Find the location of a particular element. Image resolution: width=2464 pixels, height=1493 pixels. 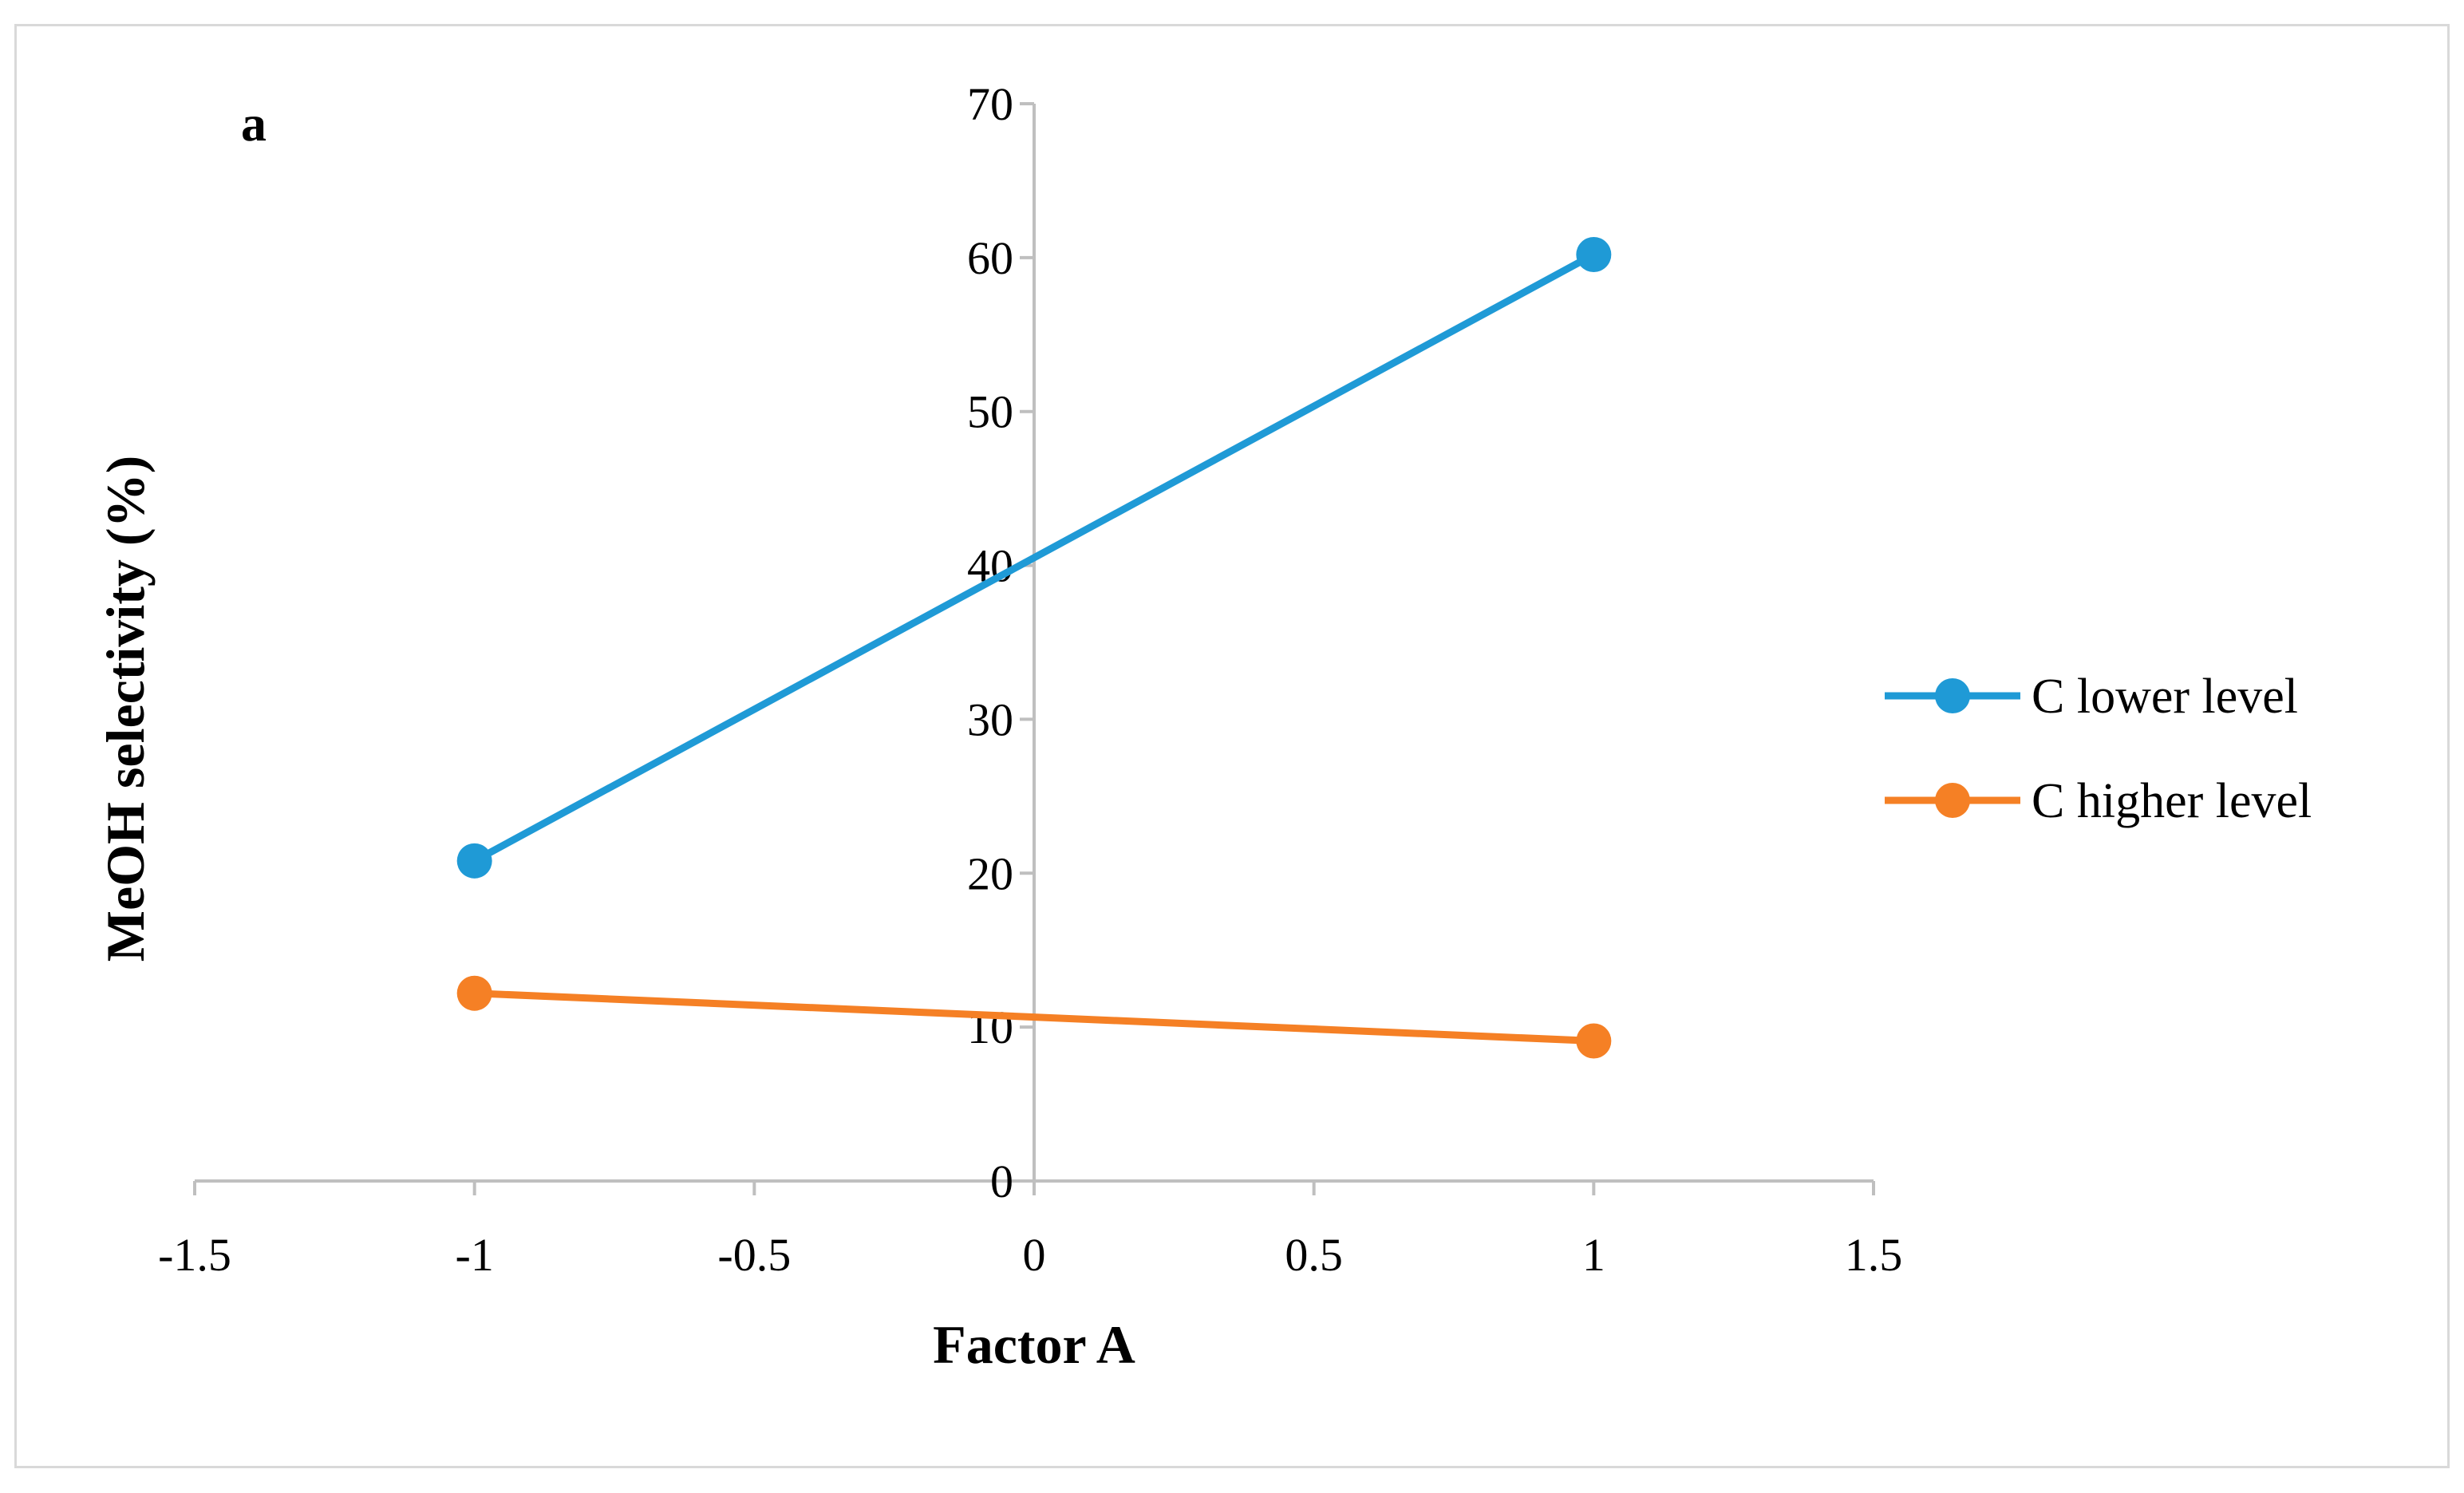

x-tick-label: -0.5 is located at coordinates (754, 1255).